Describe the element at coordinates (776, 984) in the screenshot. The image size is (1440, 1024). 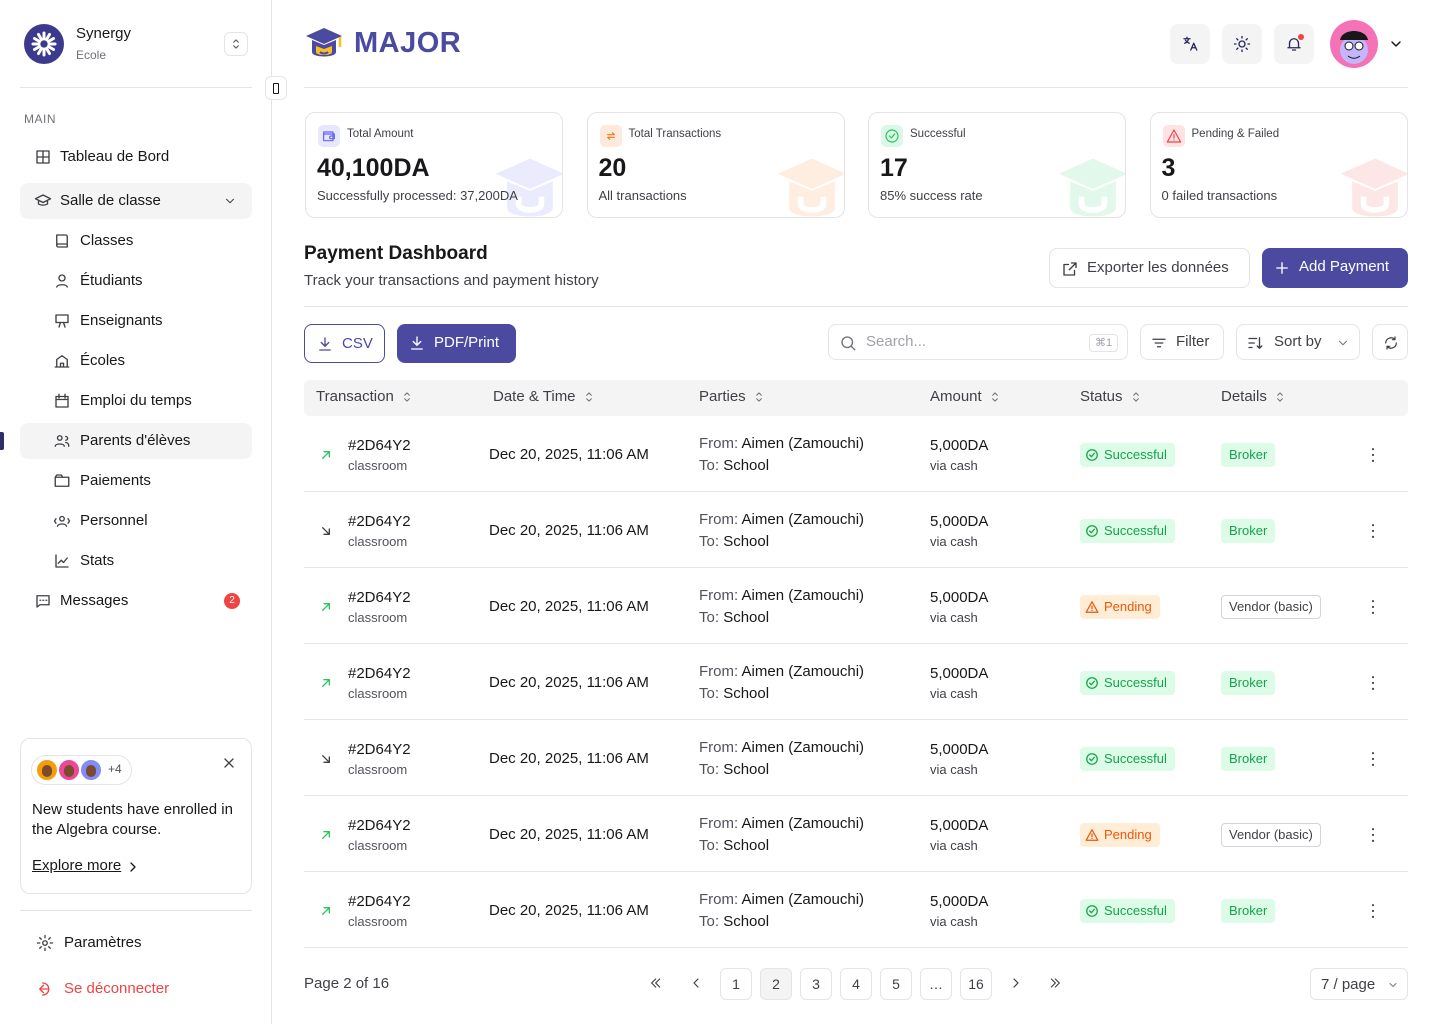
I see `page-button: 2` at that location.